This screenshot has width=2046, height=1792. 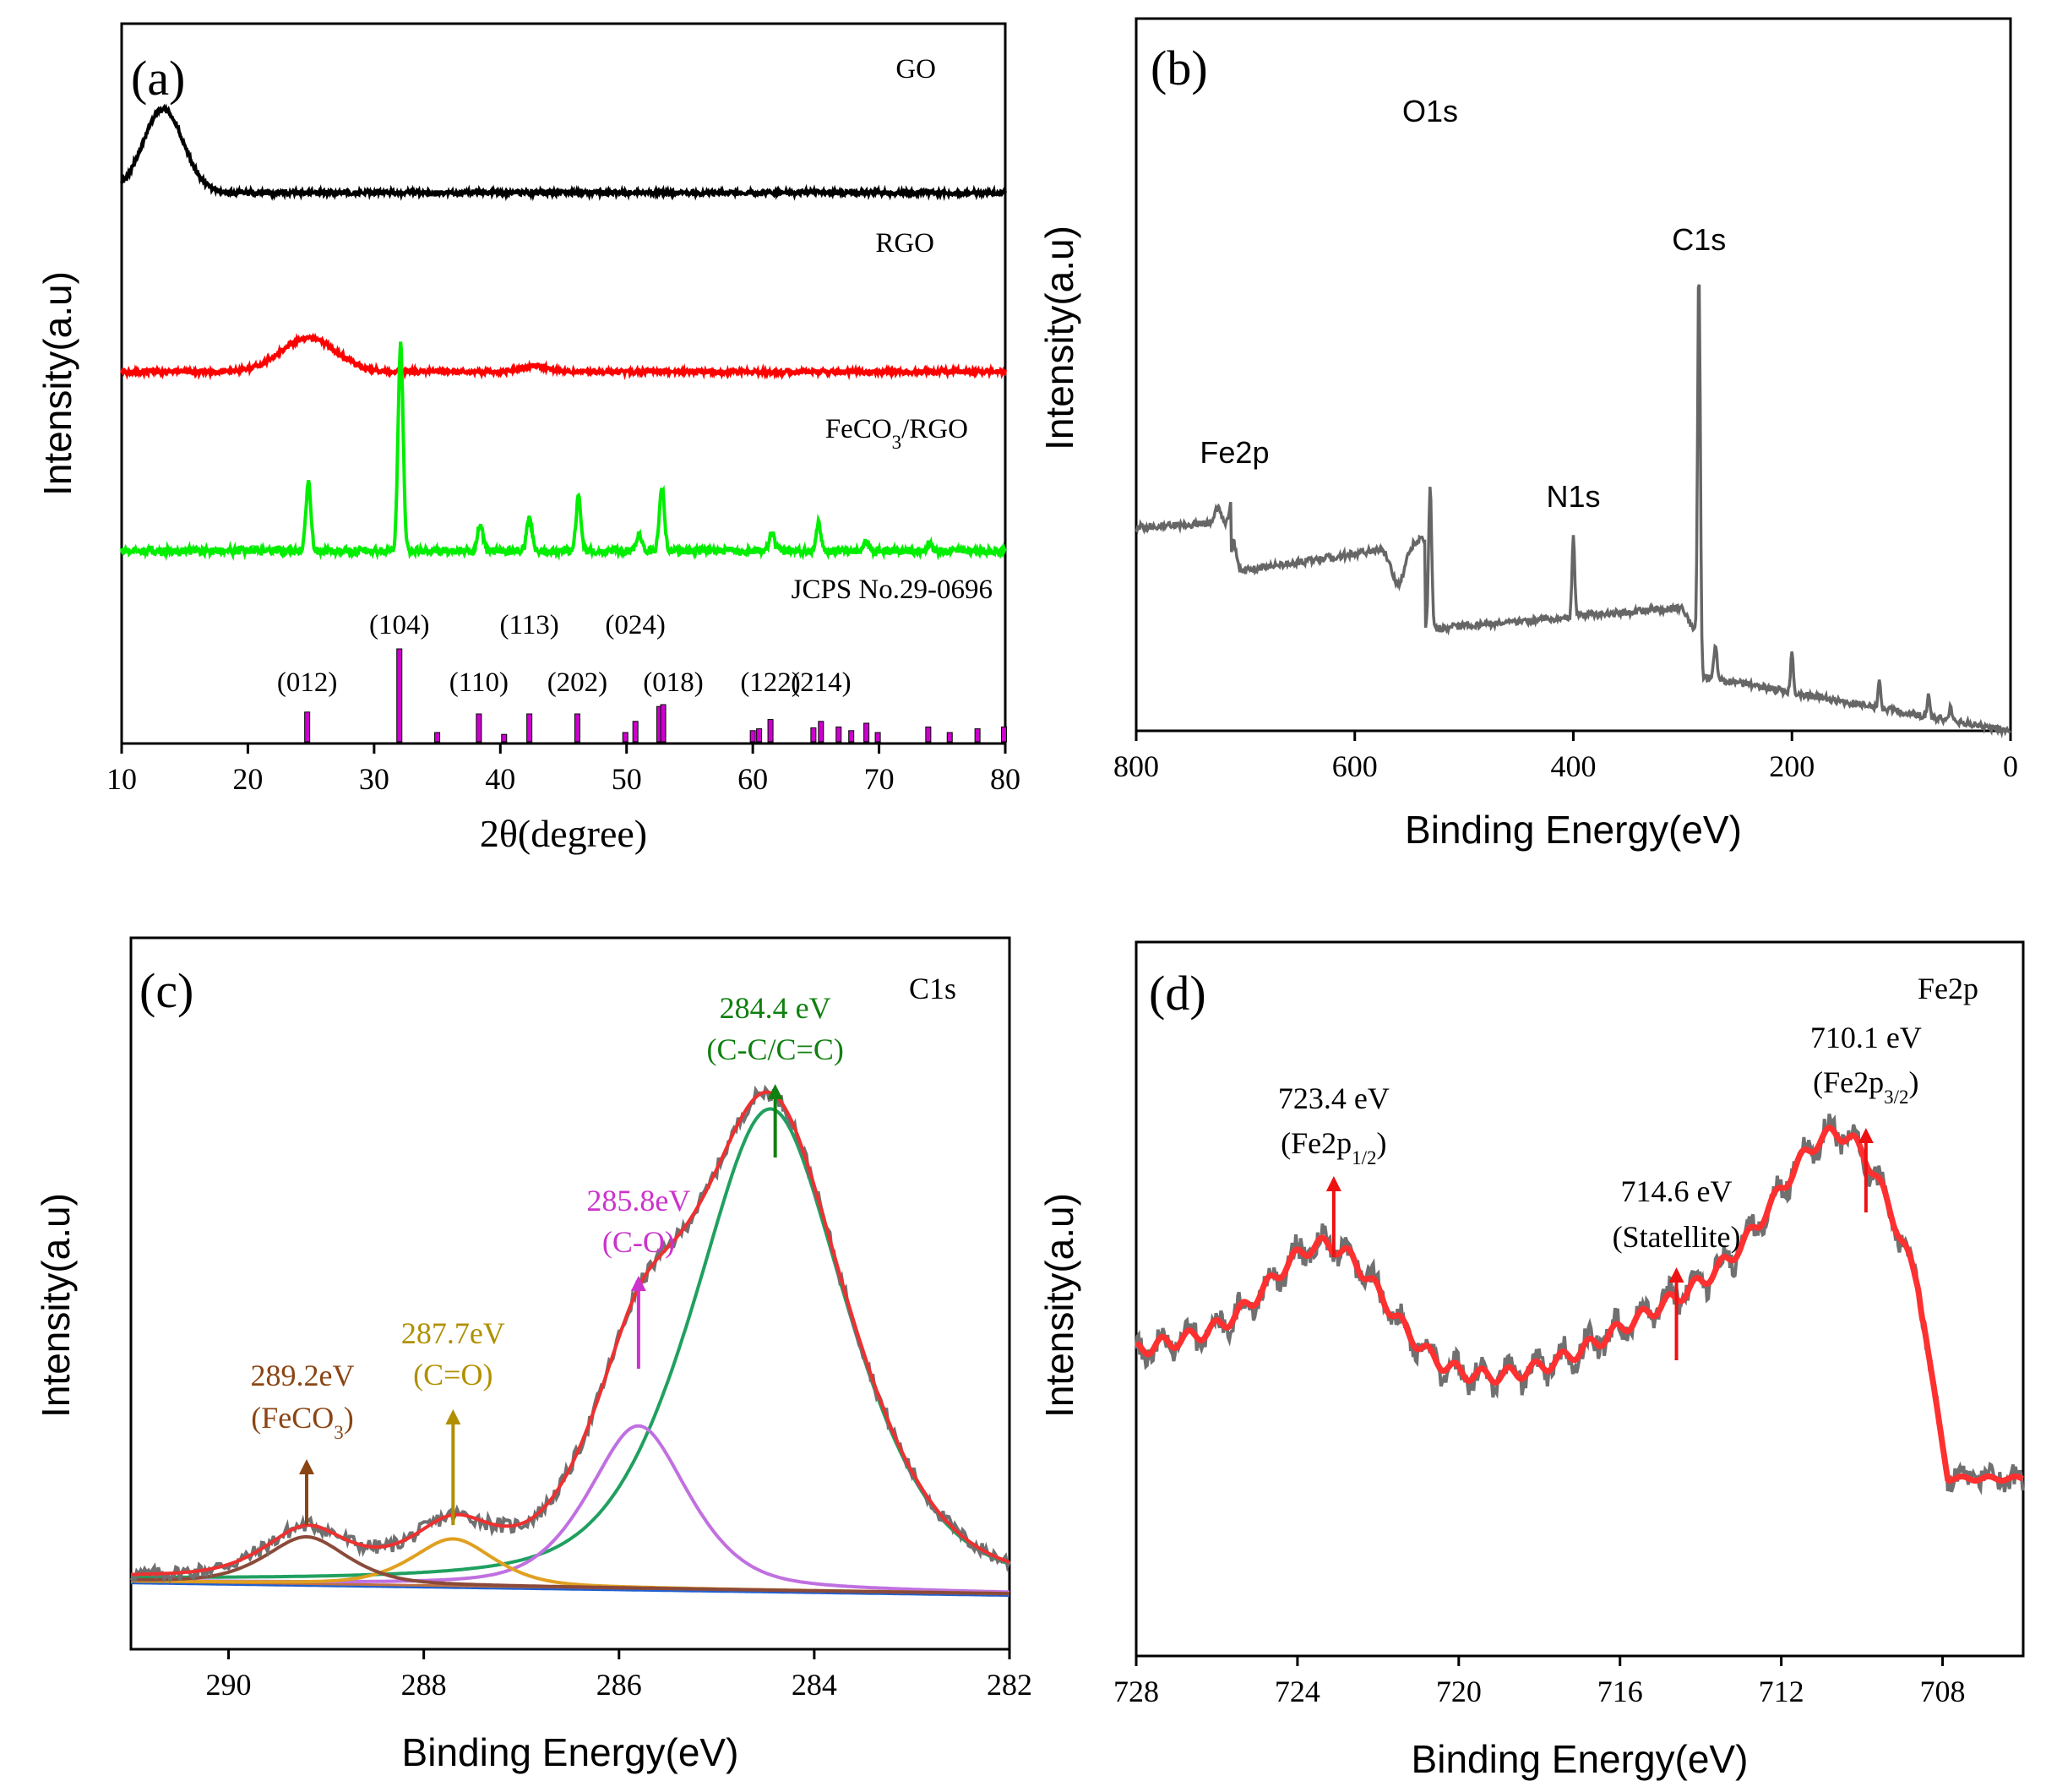 I want to click on x-tick-label: 600, so click(x=1355, y=766).